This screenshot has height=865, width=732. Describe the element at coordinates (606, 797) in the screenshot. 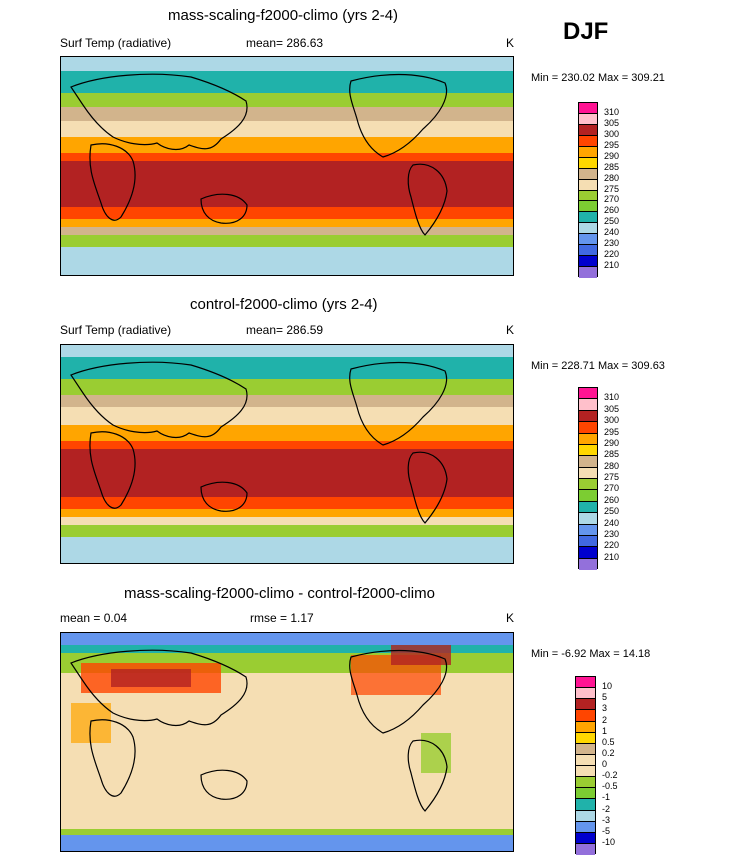

I see `colorbar-tick-label: -1` at that location.